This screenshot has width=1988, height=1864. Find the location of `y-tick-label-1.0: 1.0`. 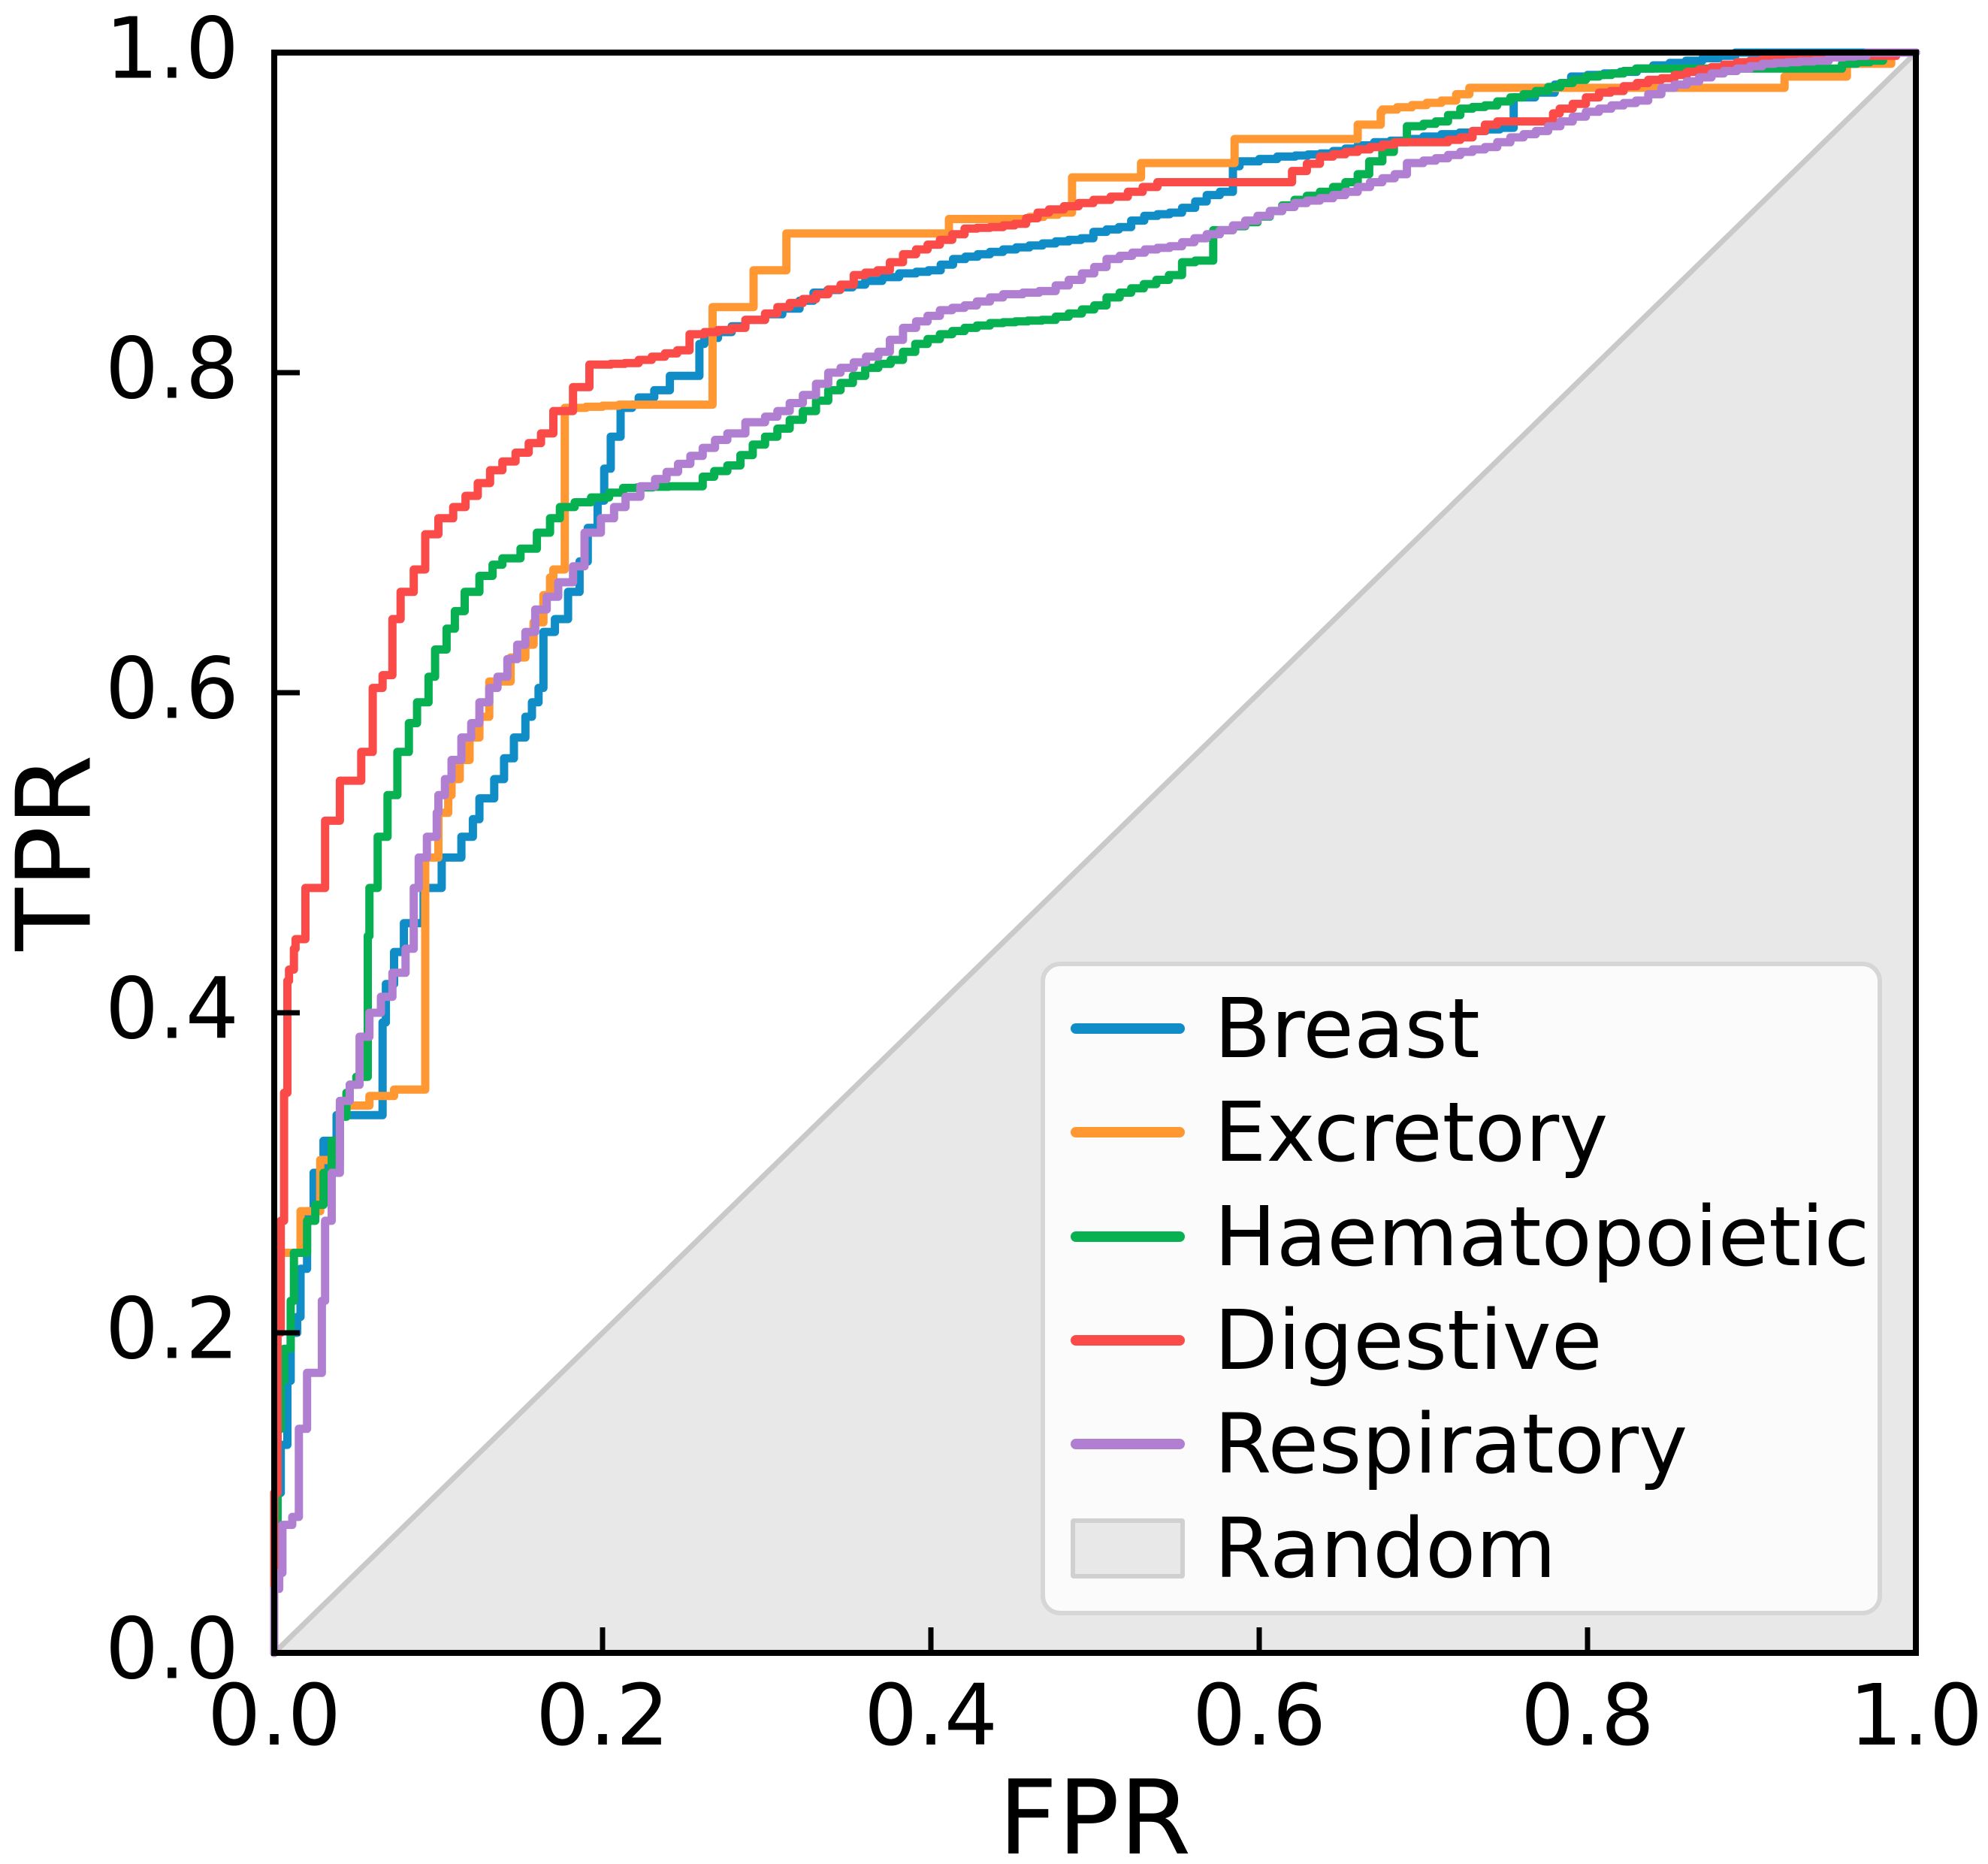

y-tick-label-1.0: 1.0 is located at coordinates (171, 49).